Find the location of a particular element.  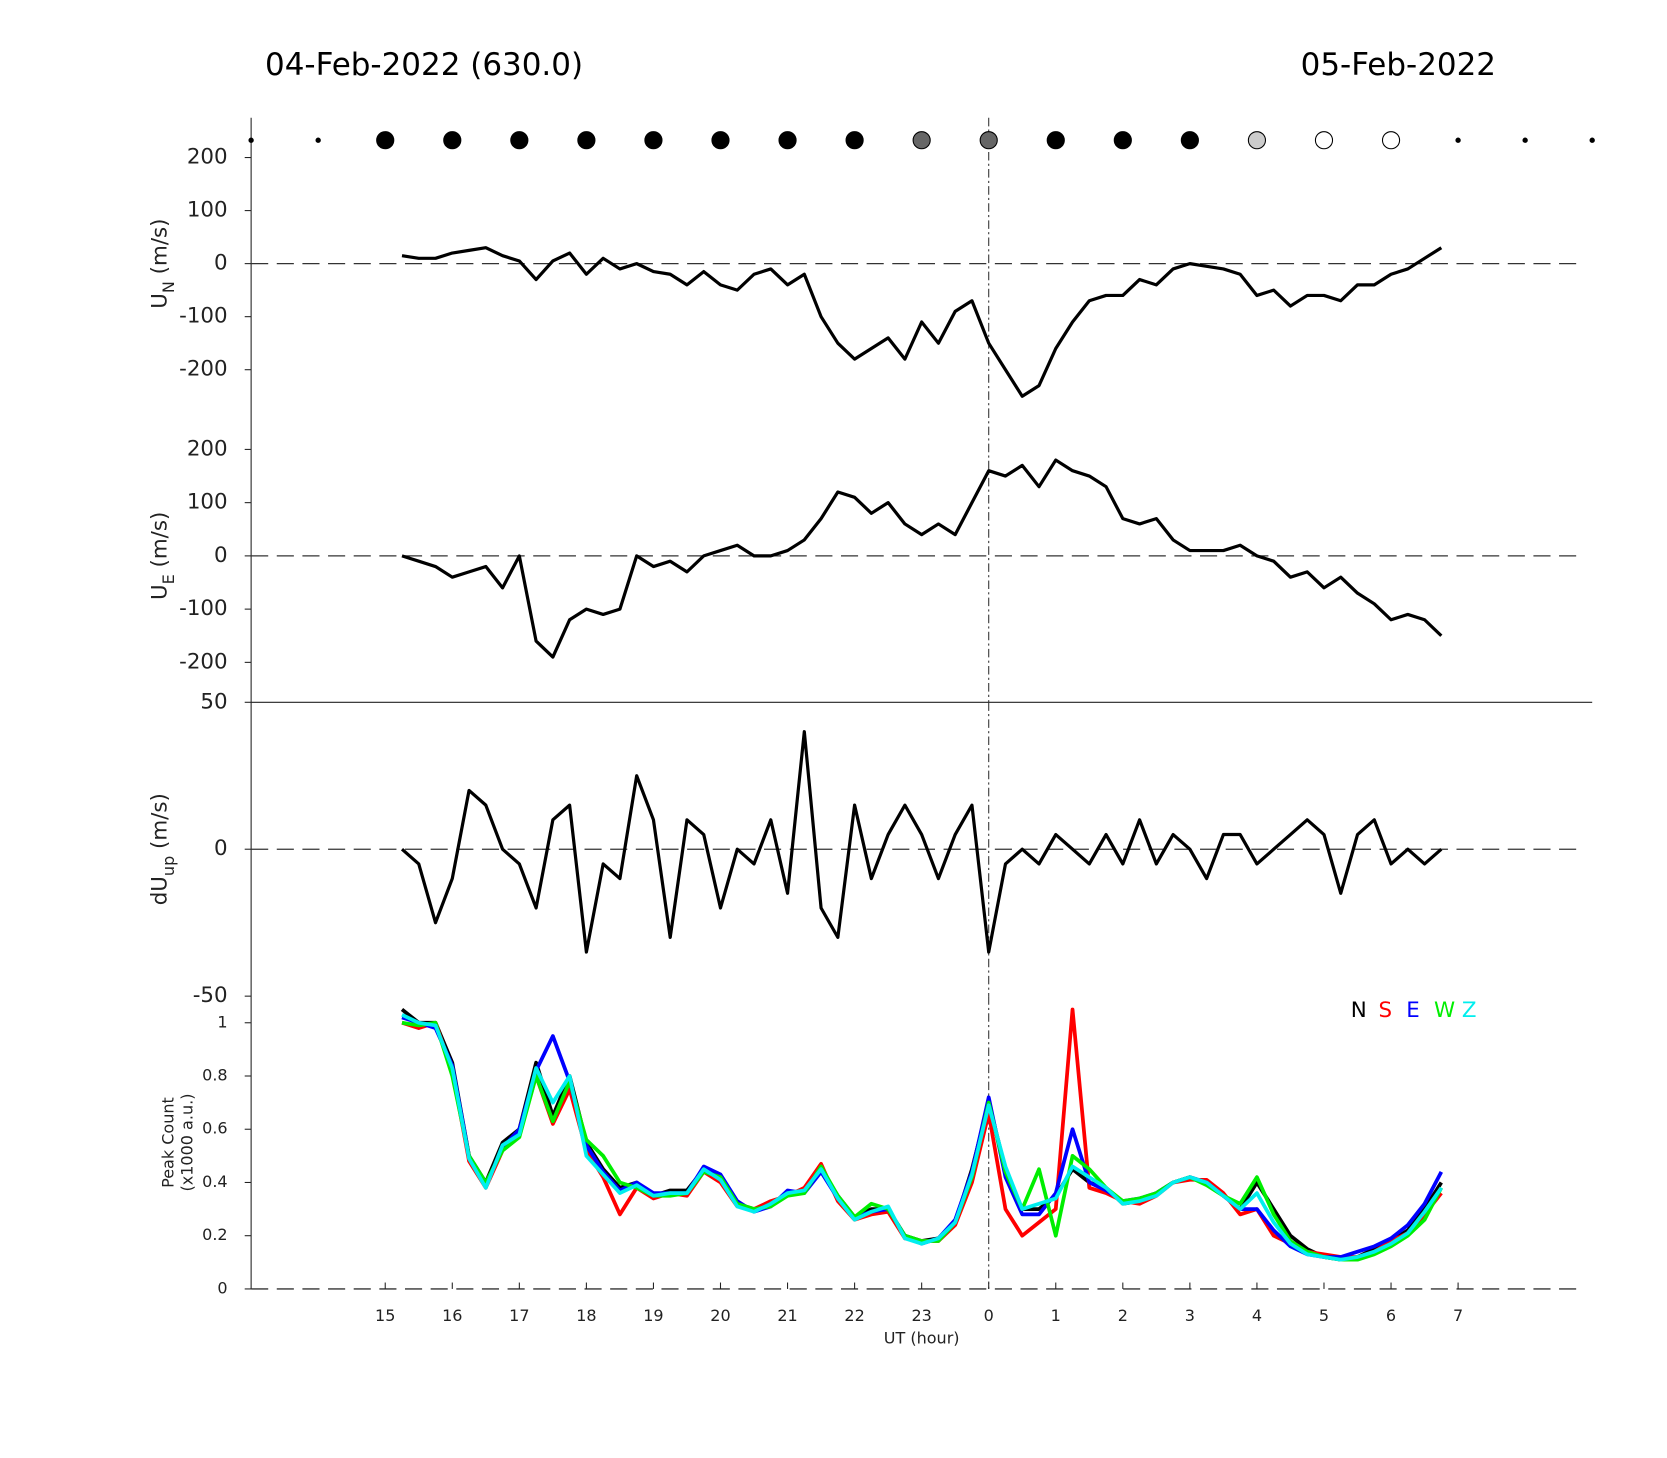

legend-entry: S is located at coordinates (1385, 1010).